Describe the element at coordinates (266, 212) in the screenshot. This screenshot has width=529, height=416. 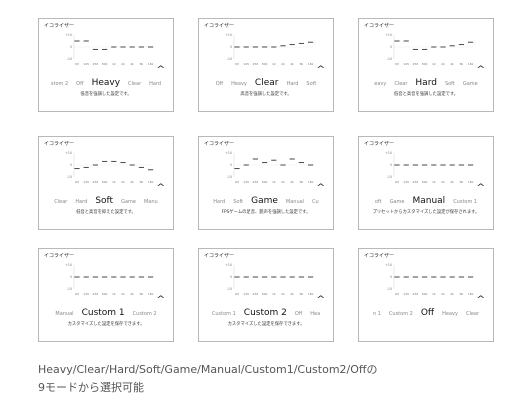
I see `mode-description: FPSゲームの足音、銃声を強調した設定です。` at that location.